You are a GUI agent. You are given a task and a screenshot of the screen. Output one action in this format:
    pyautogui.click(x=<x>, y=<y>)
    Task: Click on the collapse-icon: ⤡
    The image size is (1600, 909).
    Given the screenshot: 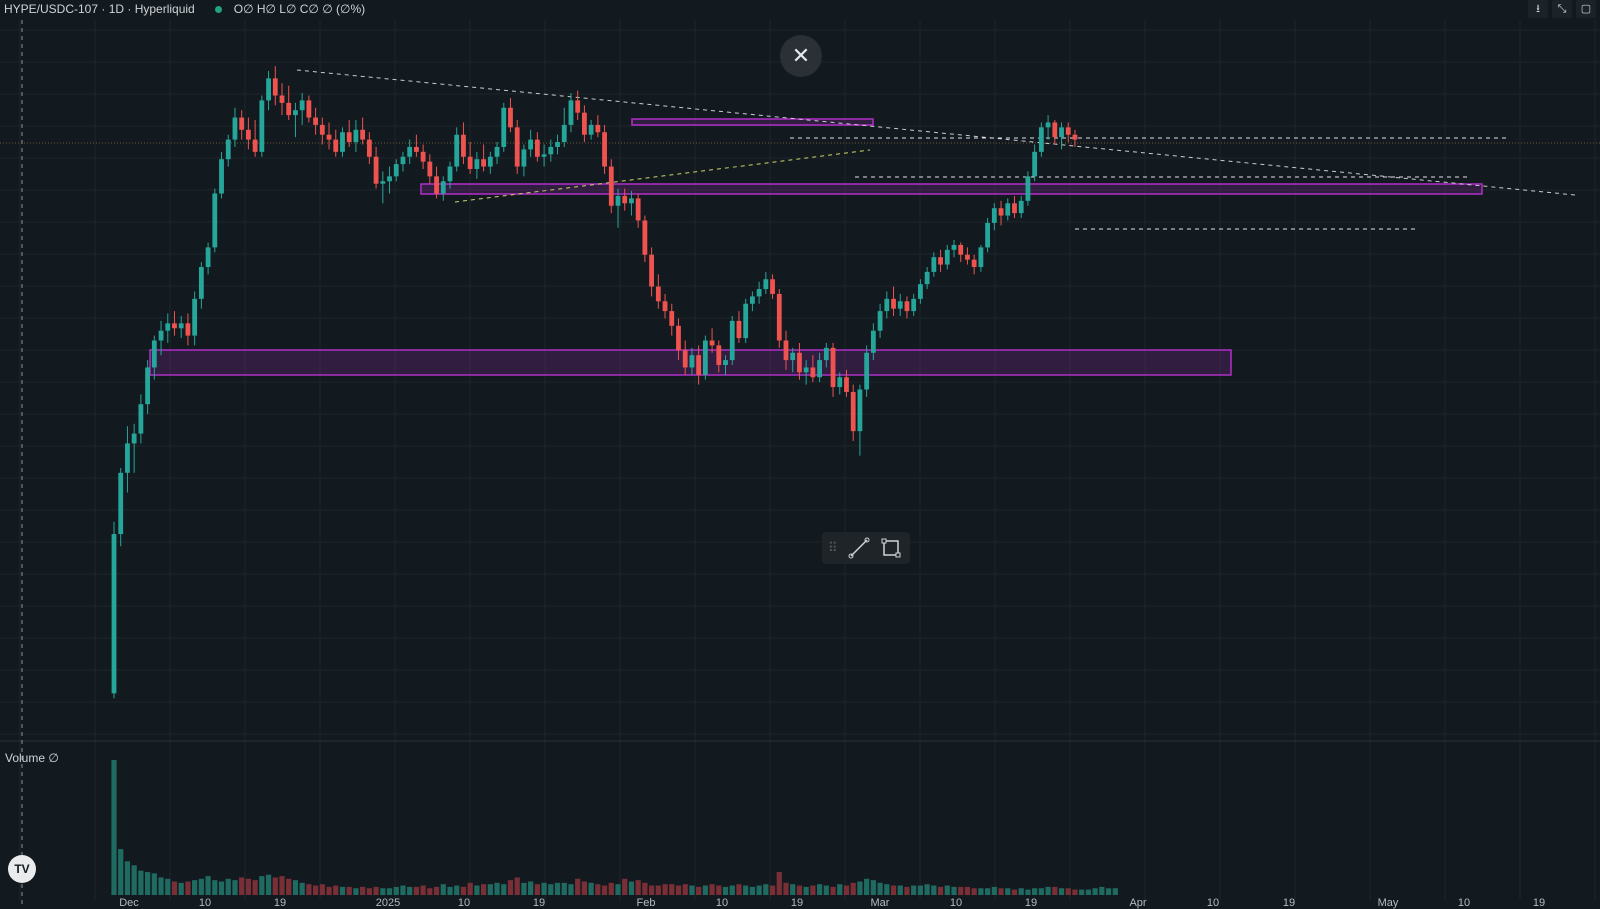 What is the action you would take?
    pyautogui.click(x=1562, y=9)
    